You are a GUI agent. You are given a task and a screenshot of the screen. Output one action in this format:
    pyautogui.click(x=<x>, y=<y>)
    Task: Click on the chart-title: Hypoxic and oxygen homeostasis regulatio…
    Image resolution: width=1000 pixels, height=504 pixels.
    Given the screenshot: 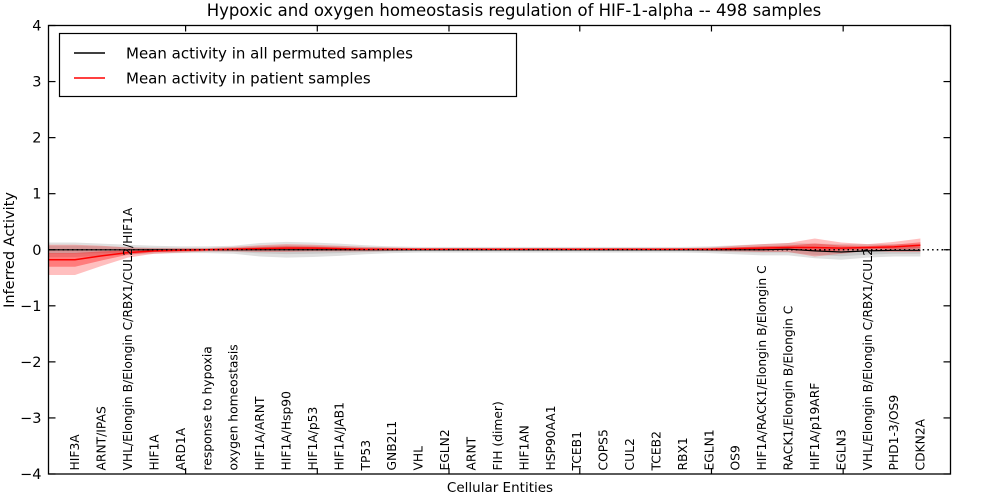 What is the action you would take?
    pyautogui.click(x=514, y=10)
    